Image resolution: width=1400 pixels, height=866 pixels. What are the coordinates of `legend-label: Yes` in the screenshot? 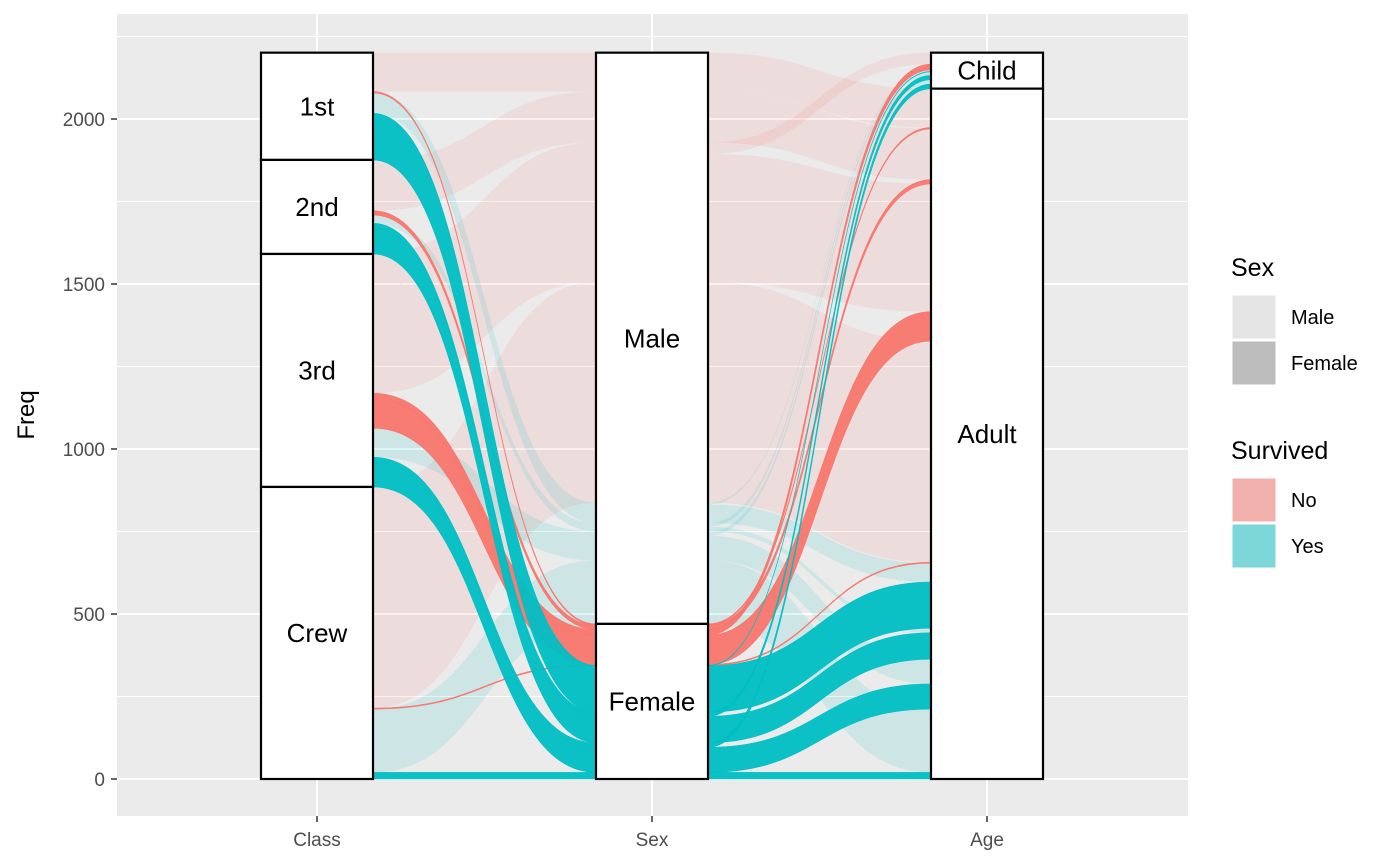 It's located at (1307, 547).